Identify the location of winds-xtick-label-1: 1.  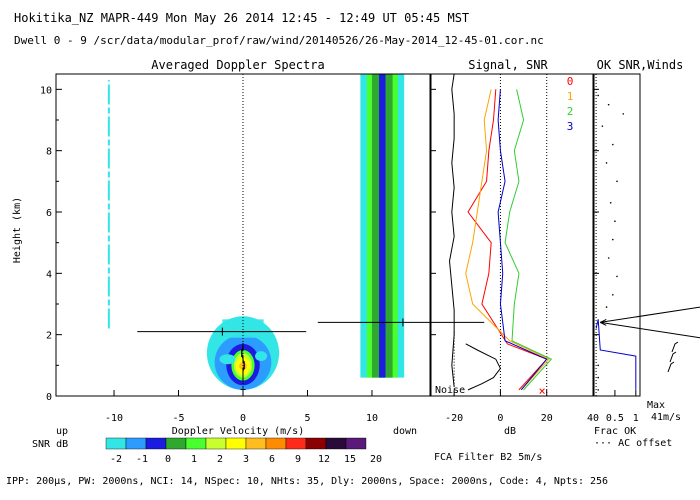
(636, 418).